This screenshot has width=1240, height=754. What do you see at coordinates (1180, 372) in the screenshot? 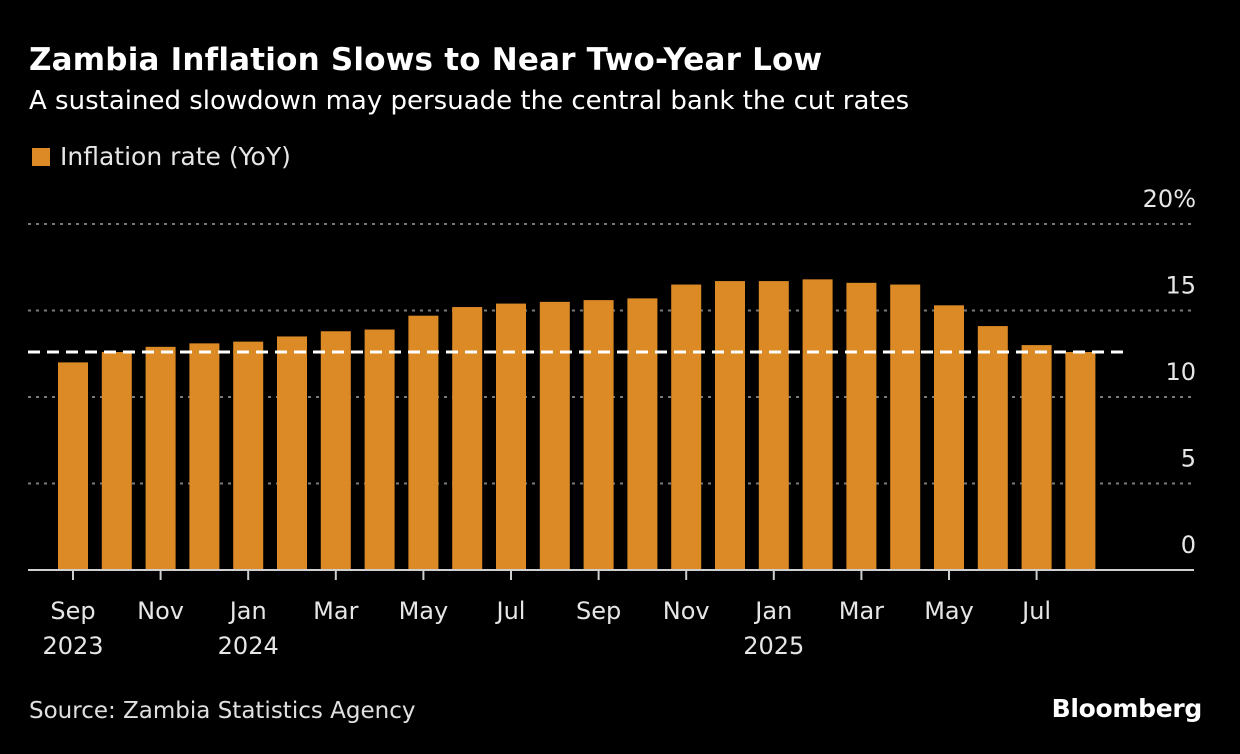
I see `y-tick-label: 10` at bounding box center [1180, 372].